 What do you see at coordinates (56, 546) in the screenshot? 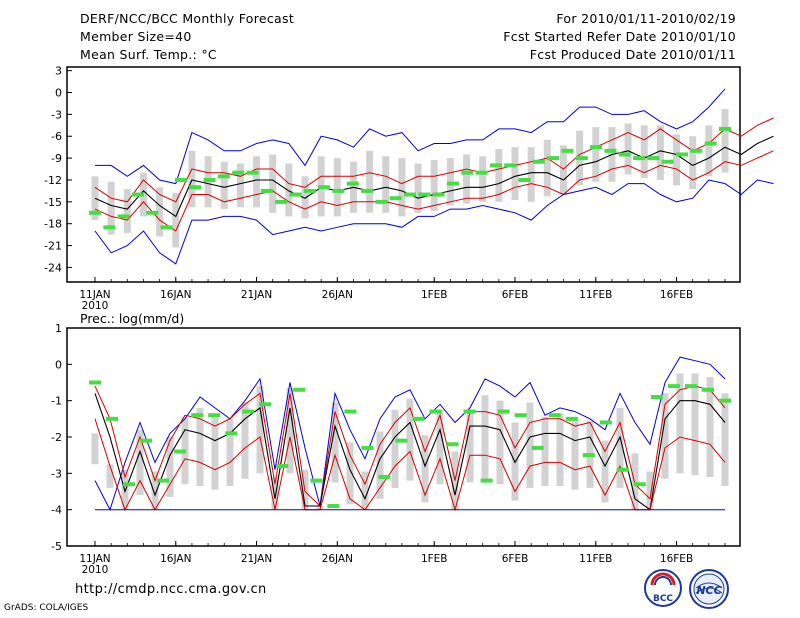
I see `prec-y-tick-label: -5` at bounding box center [56, 546].